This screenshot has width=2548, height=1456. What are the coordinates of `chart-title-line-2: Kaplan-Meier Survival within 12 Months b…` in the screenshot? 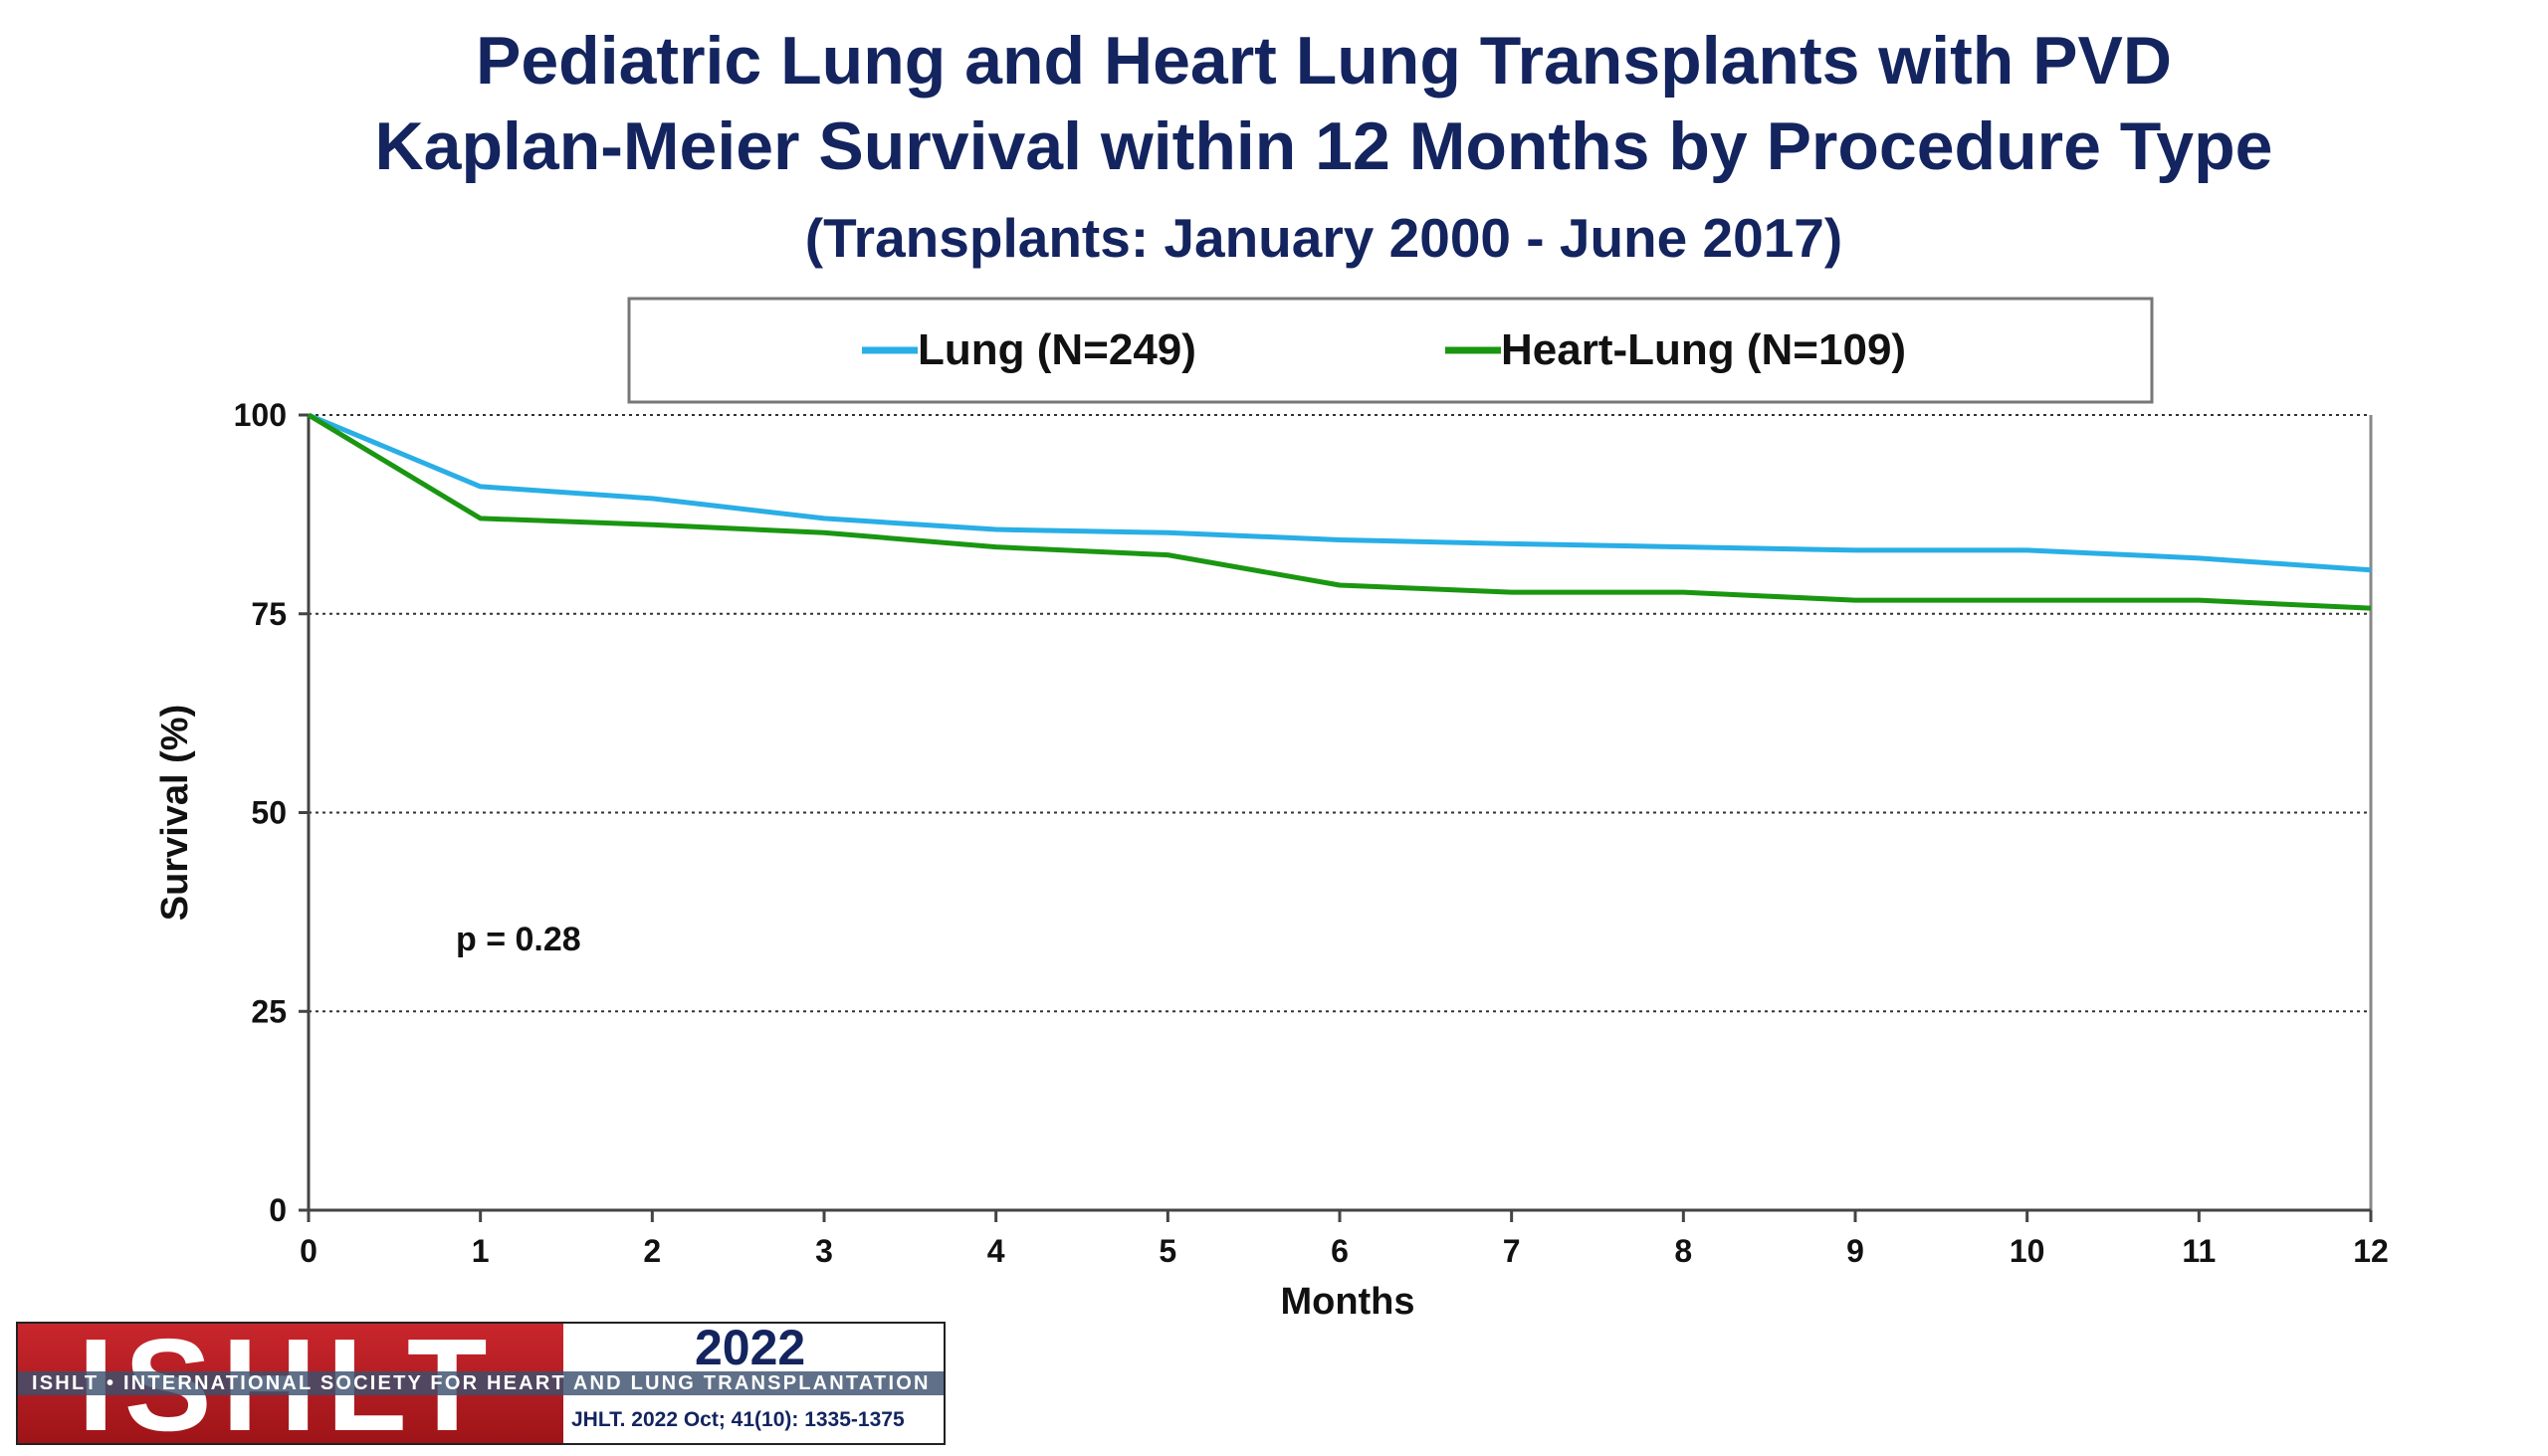 It's located at (1323, 146).